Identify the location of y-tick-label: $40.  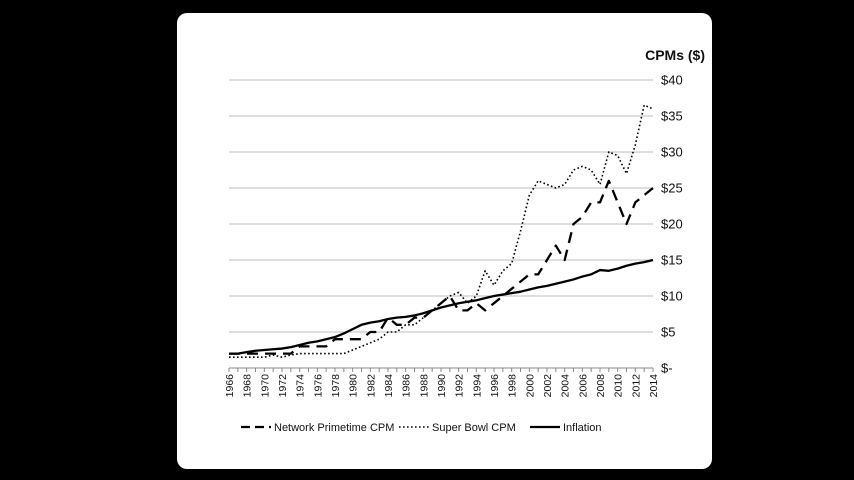
(672, 80).